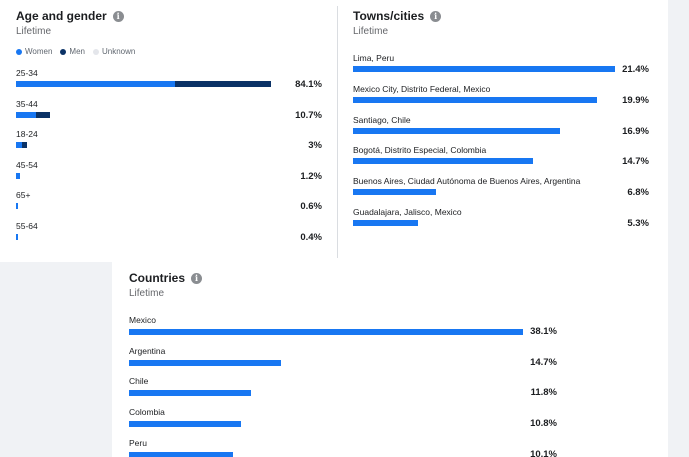 Image resolution: width=689 pixels, height=457 pixels. I want to click on country-row-percent: 11.8%, so click(543, 393).